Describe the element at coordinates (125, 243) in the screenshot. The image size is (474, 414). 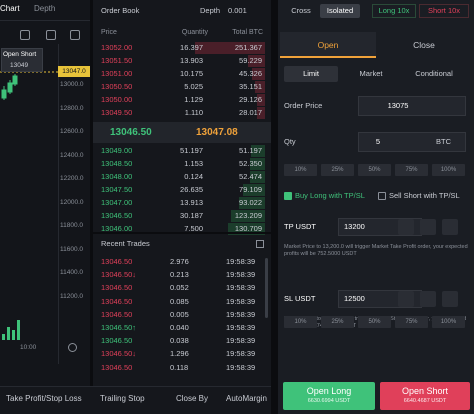
I see `recent-trades-title: Recent Trades` at that location.